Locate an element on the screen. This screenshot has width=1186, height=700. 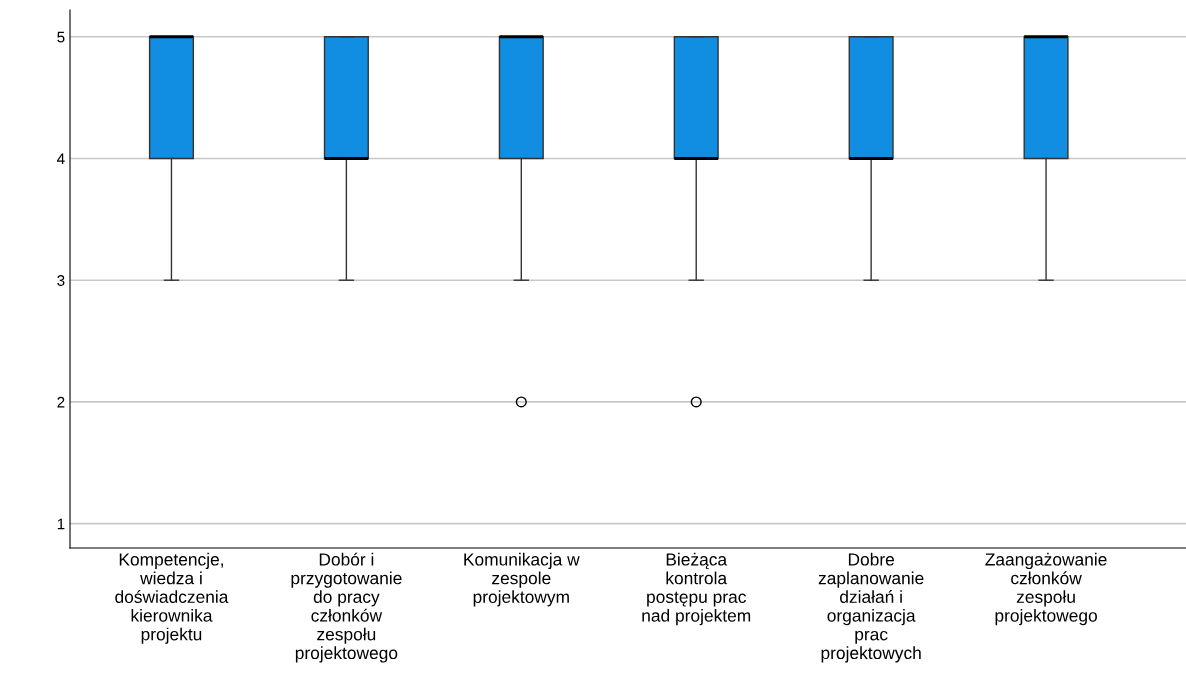
x-tick-label: Dobre zaplanowanie działań i organizacja prac projektowych is located at coordinates (871, 607).